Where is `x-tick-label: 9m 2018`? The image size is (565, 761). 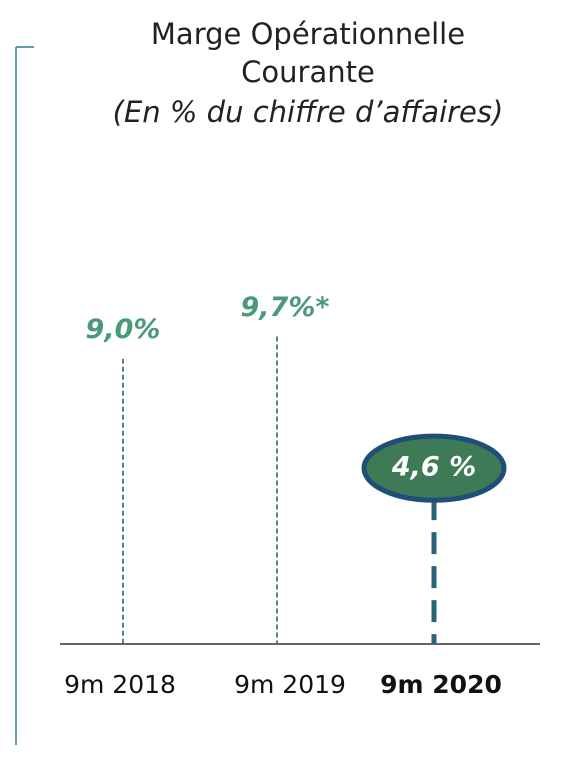
x-tick-label: 9m 2018 is located at coordinates (120, 684).